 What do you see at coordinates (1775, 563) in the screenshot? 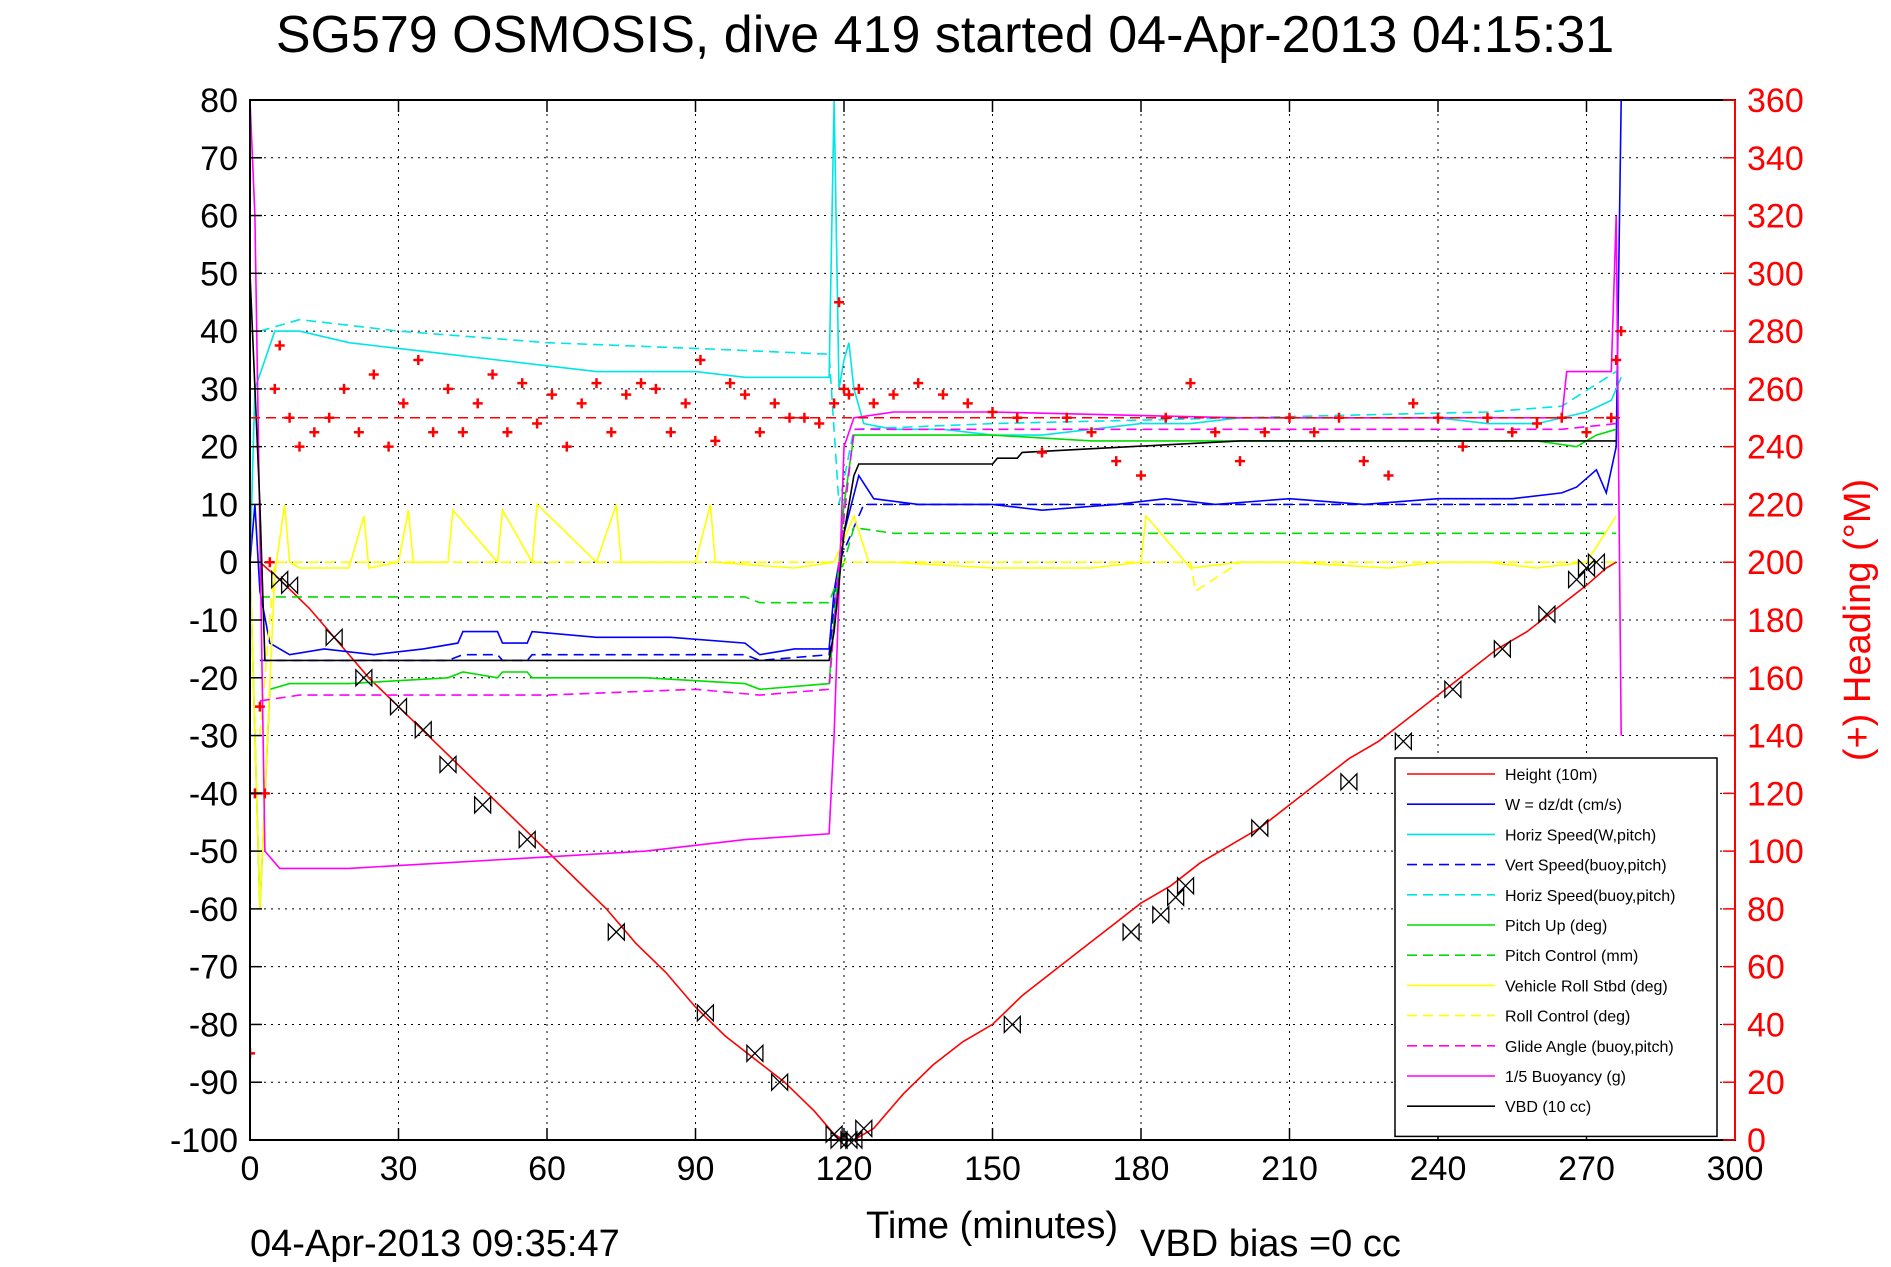
I see `y2-tick-label: 200` at bounding box center [1775, 563].